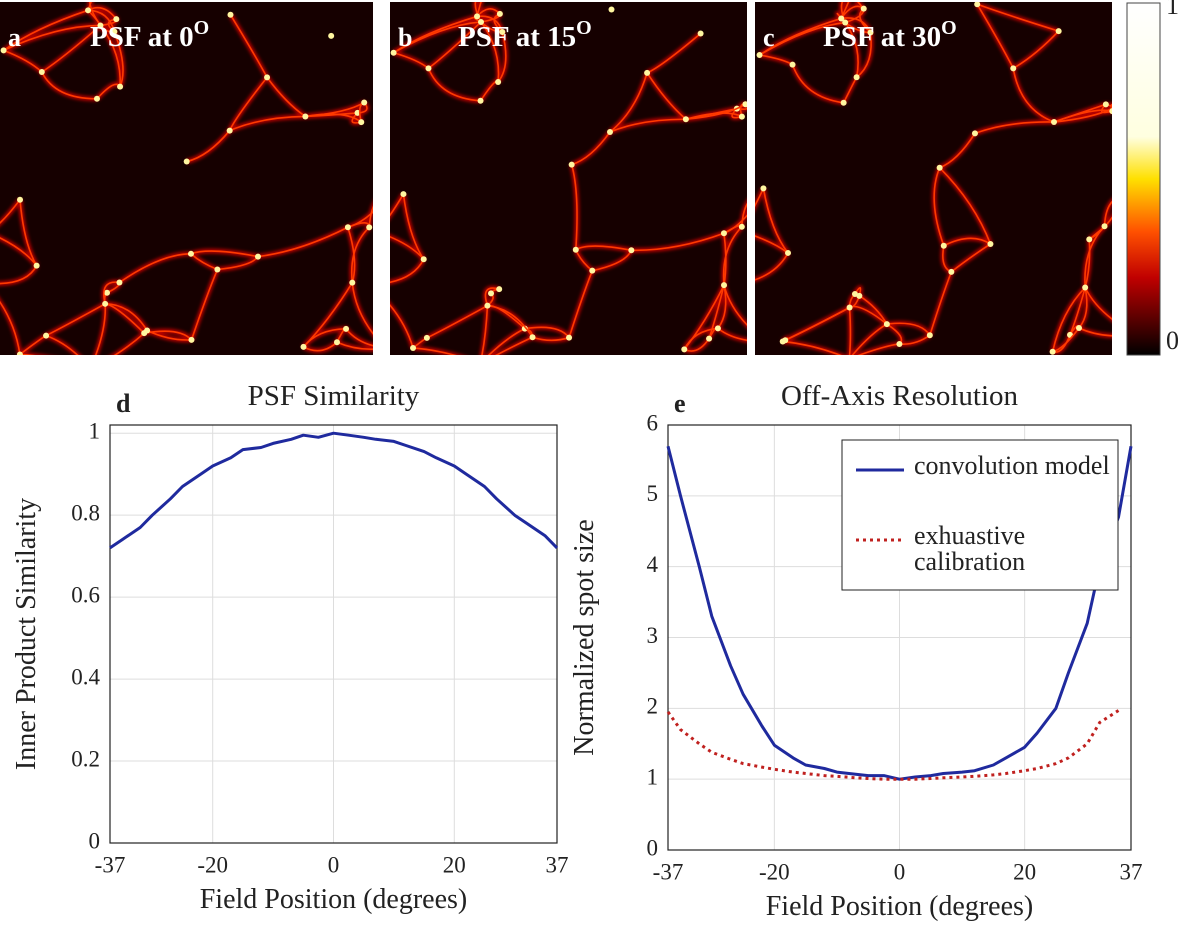  What do you see at coordinates (969, 549) in the screenshot?
I see `legend-entry: exhuastive calibration` at bounding box center [969, 549].